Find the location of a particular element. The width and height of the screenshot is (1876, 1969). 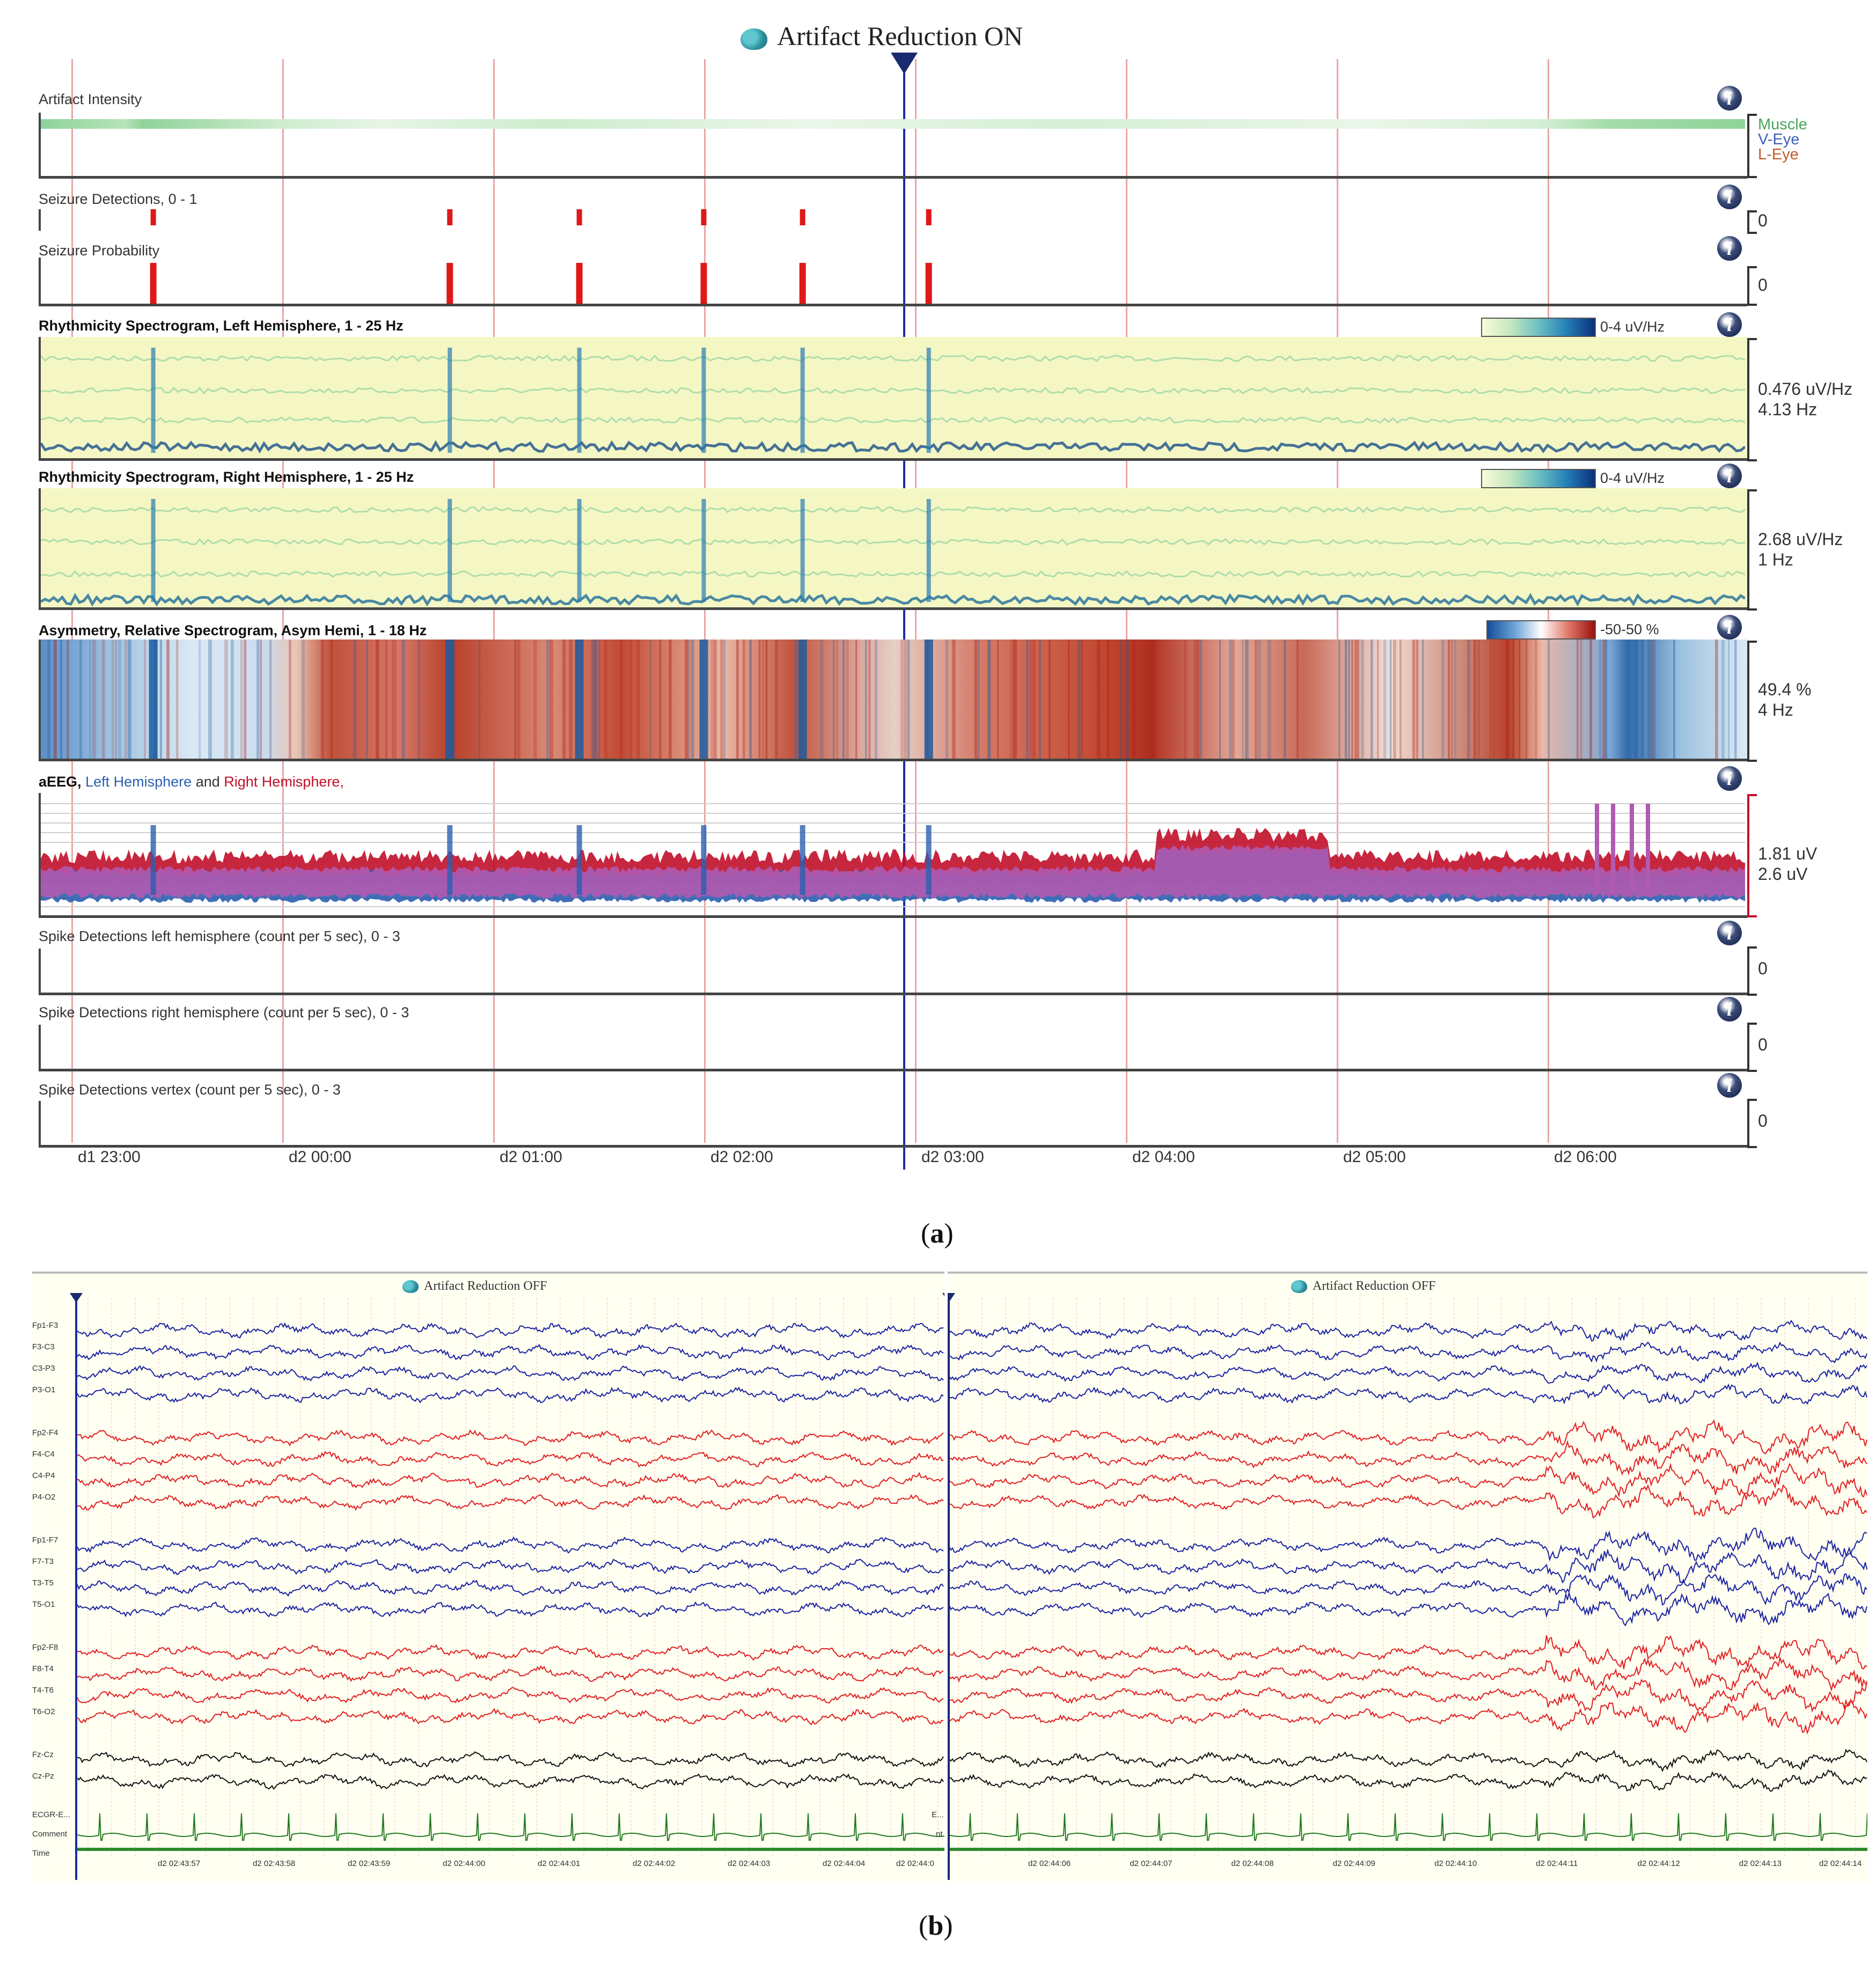

aeeg-and-label: and is located at coordinates (207, 782).